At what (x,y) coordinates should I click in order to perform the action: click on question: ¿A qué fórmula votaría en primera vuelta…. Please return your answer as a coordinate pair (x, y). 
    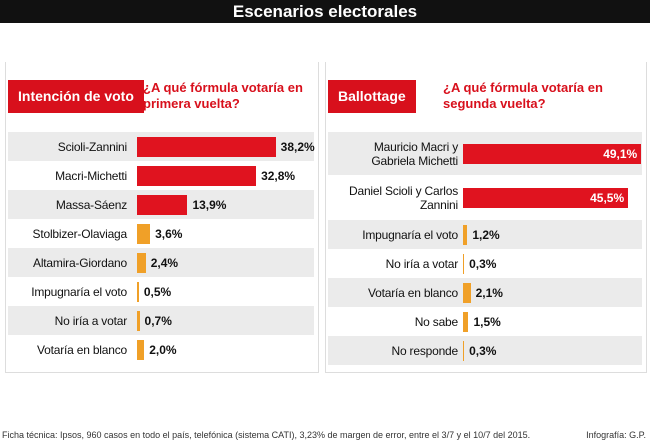
    Looking at the image, I should click on (223, 95).